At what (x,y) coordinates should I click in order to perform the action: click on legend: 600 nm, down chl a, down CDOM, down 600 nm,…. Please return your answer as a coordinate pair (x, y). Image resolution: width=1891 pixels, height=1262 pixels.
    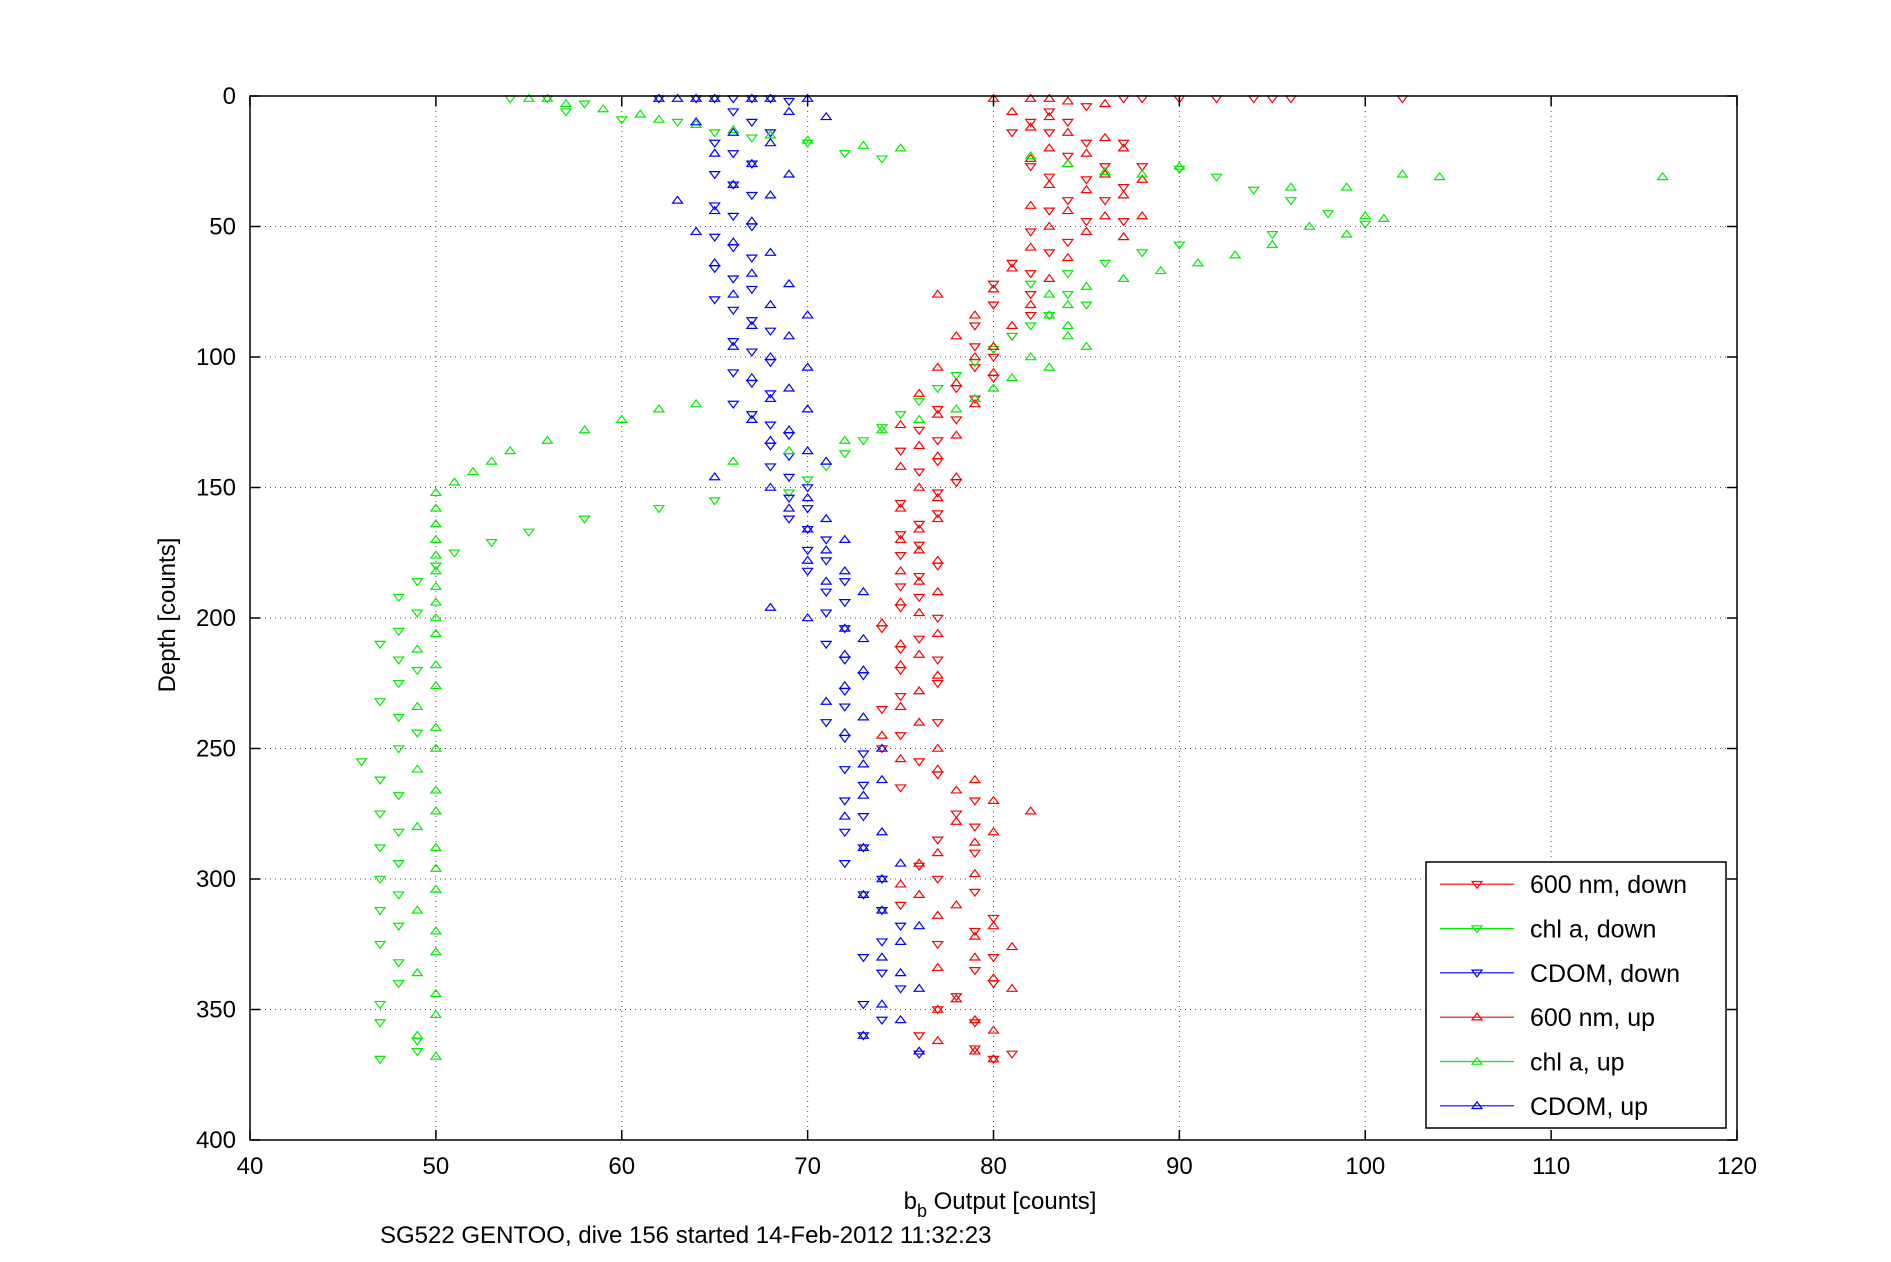
    Looking at the image, I should click on (1576, 995).